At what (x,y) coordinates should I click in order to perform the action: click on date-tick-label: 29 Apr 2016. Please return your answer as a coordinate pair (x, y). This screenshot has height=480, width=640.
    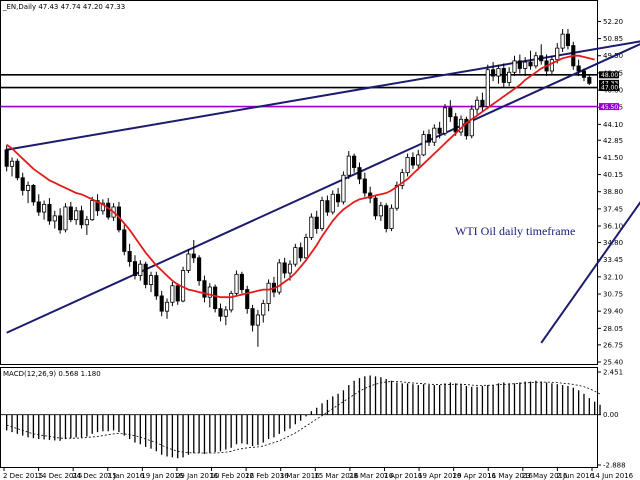
    Looking at the image, I should click on (475, 476).